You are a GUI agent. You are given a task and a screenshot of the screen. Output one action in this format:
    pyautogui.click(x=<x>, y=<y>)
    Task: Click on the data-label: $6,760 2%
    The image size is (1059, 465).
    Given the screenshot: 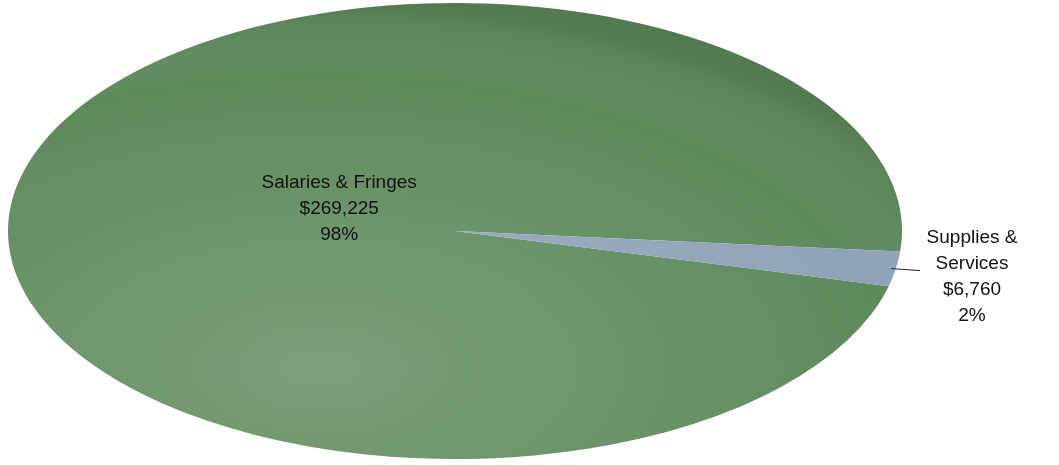 What is the action you would take?
    pyautogui.click(x=972, y=301)
    